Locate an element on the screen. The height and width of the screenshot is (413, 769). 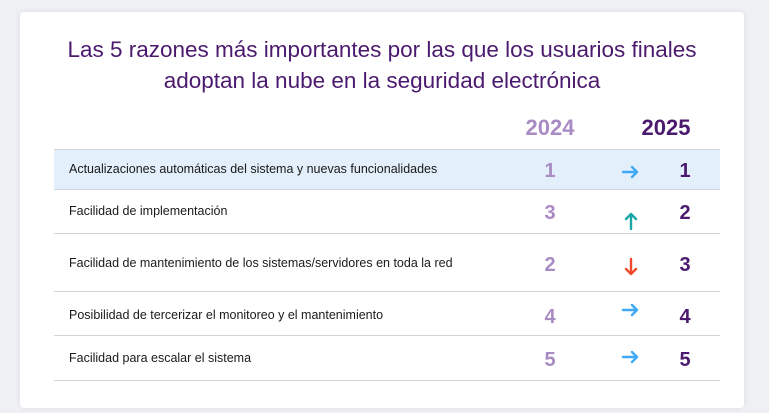
up-arrow-icon is located at coordinates (631, 221).